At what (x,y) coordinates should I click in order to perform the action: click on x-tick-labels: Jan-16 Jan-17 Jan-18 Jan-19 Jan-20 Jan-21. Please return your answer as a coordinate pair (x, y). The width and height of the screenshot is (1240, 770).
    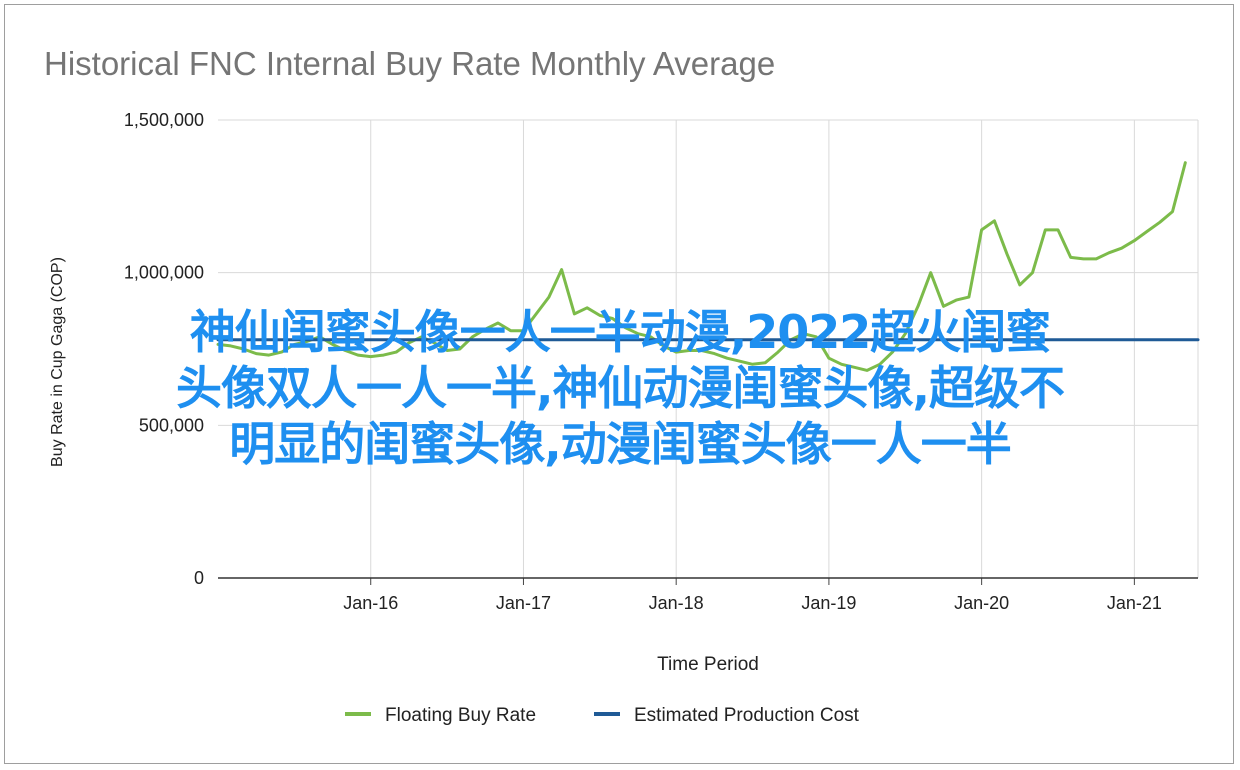
    Looking at the image, I should click on (752, 603).